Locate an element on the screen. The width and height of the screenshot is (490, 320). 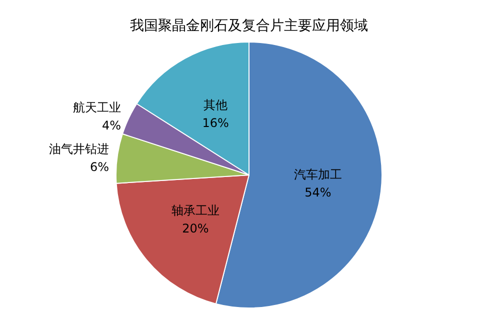
data-label: 4% is located at coordinates (112, 125).